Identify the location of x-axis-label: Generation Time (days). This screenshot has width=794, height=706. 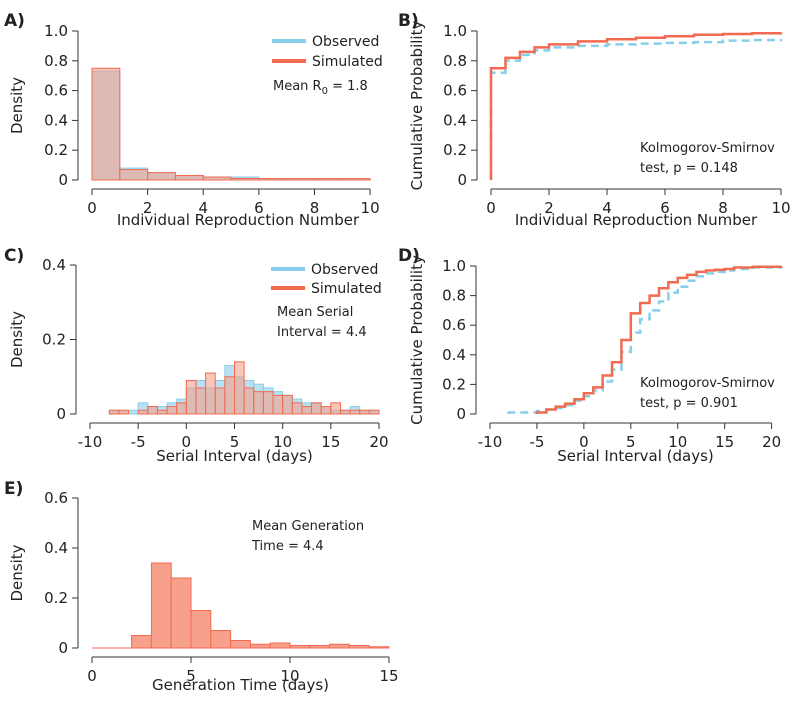
(240, 685).